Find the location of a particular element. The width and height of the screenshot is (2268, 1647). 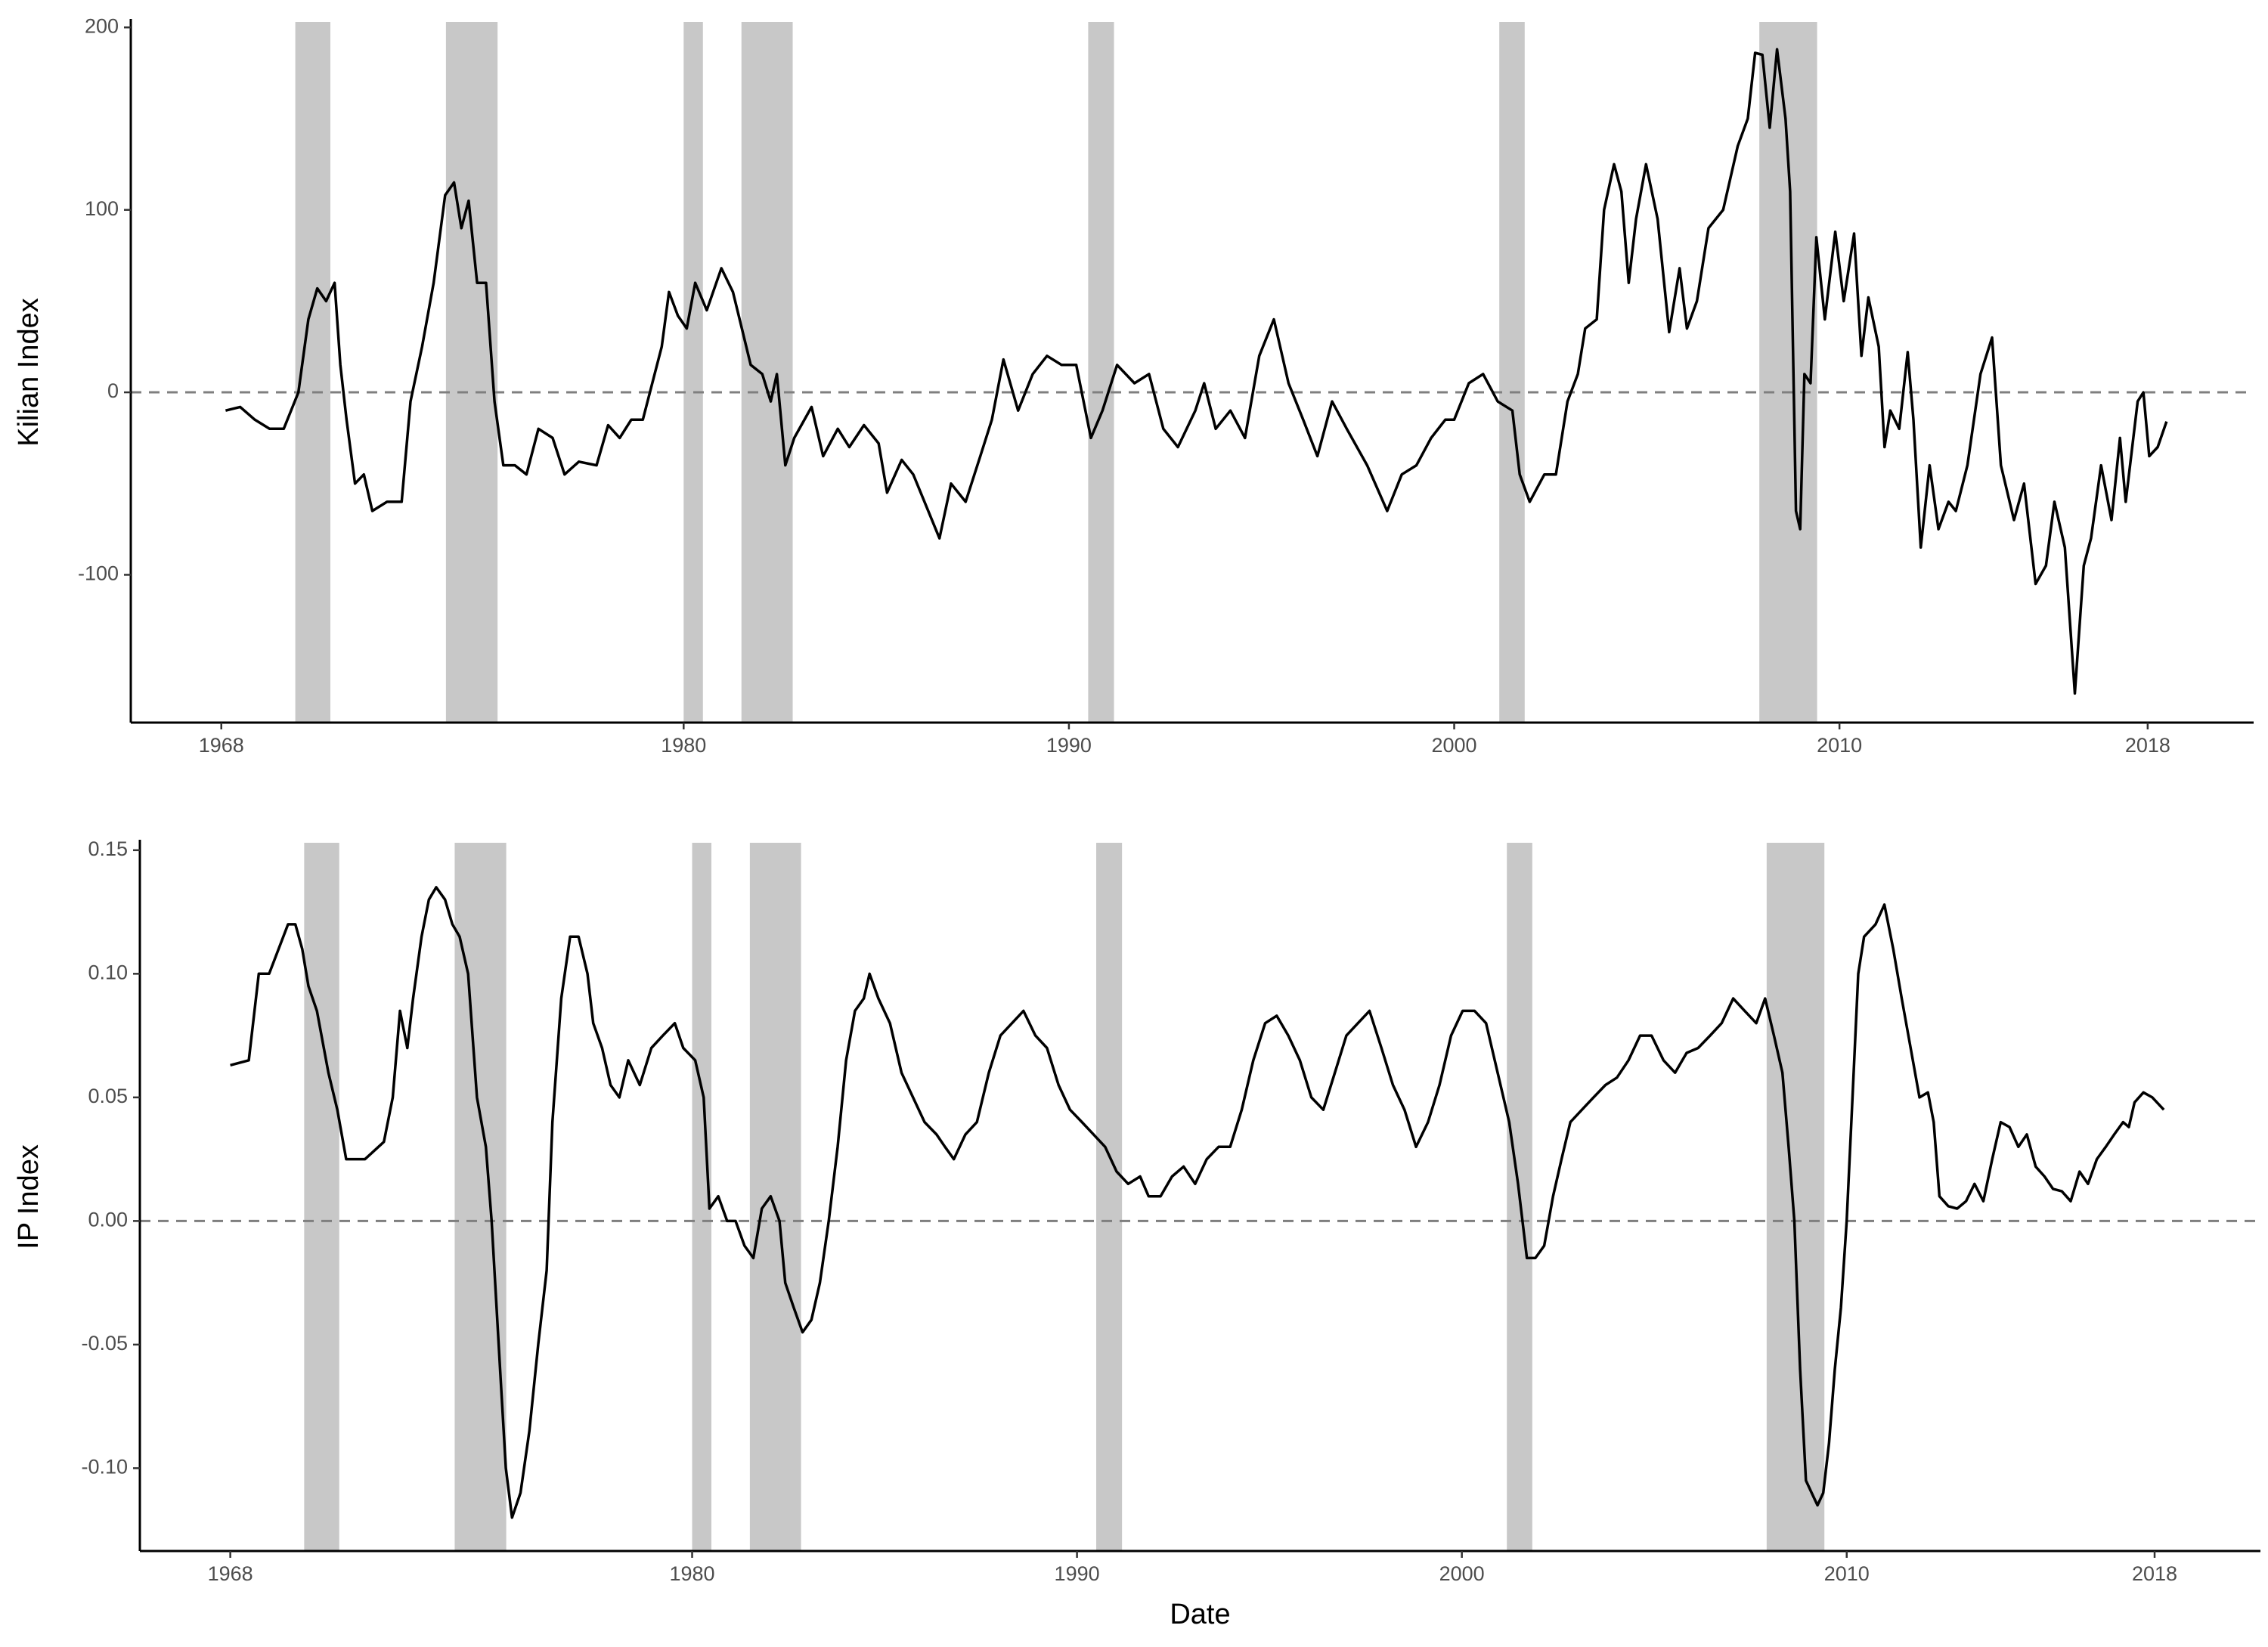

y-tick-label: 200 is located at coordinates (102, 26).